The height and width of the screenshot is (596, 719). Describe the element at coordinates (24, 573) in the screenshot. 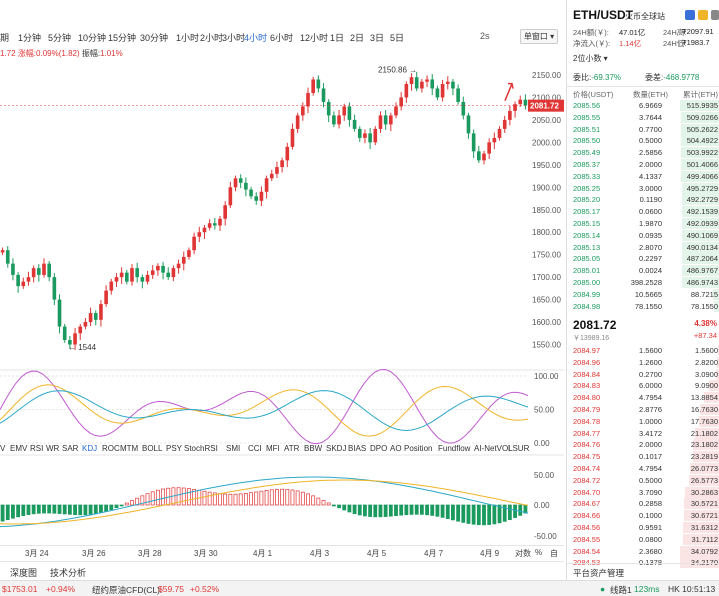

I see `tab-depth-chart: 深度图` at that location.